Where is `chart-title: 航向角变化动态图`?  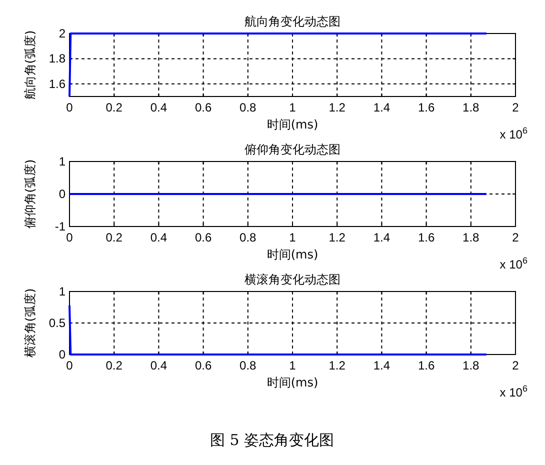 chart-title: 航向角变化动态图 is located at coordinates (292, 21).